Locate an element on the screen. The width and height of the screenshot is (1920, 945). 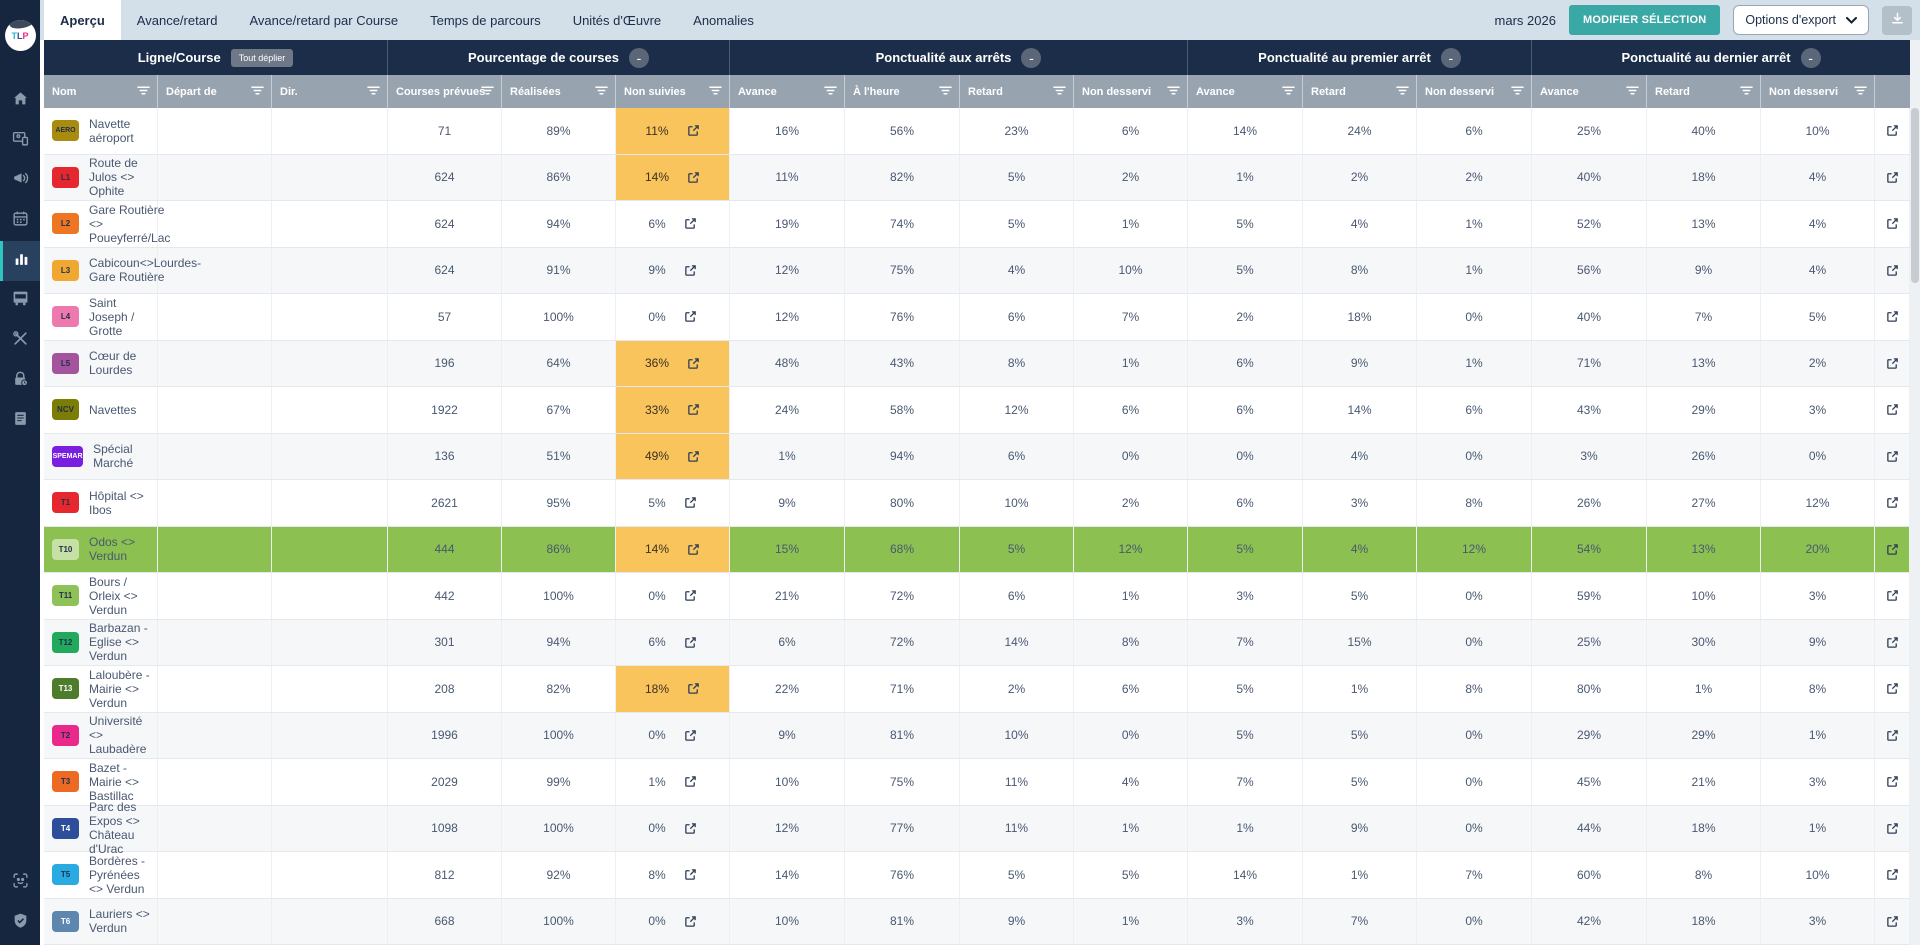
export-options-select: Options d'export is located at coordinates (1801, 20).